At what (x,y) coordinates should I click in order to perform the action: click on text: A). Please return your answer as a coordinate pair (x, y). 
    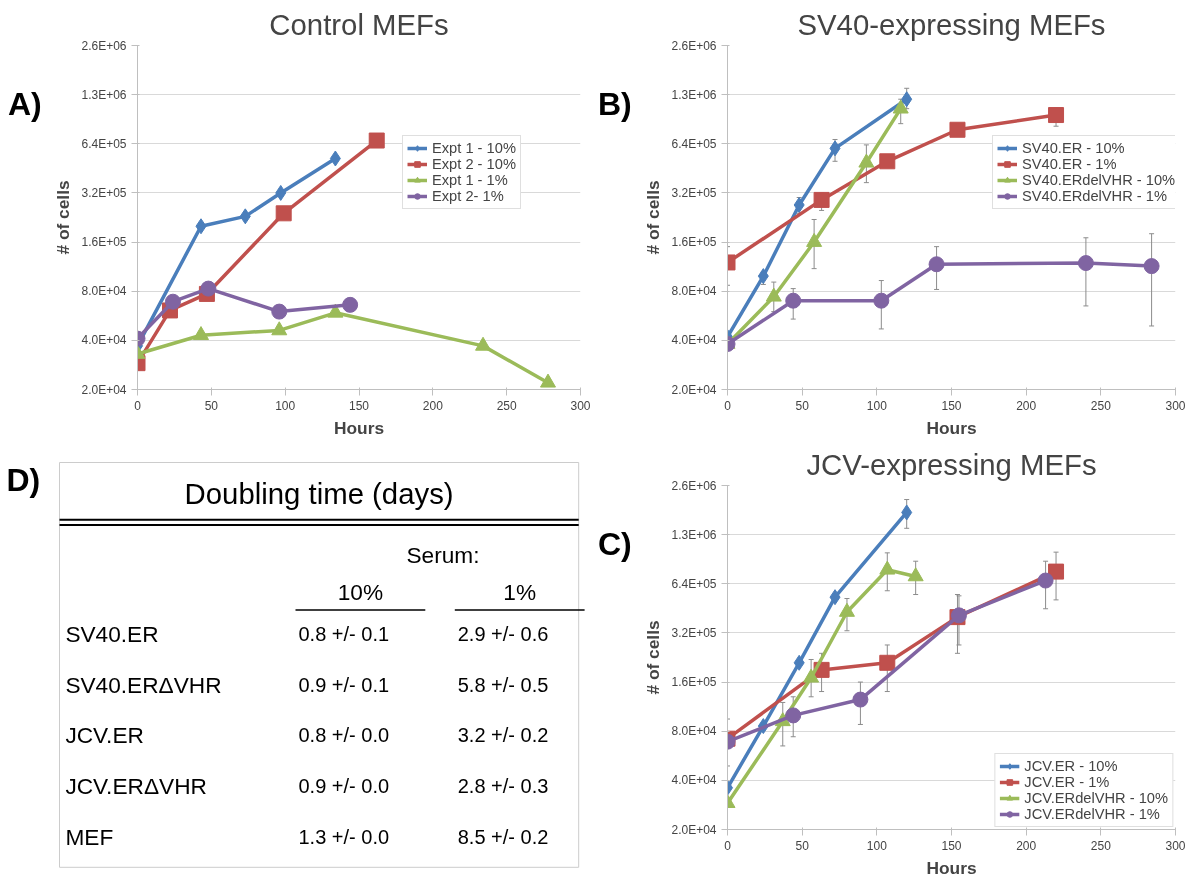
    Looking at the image, I should click on (25, 103).